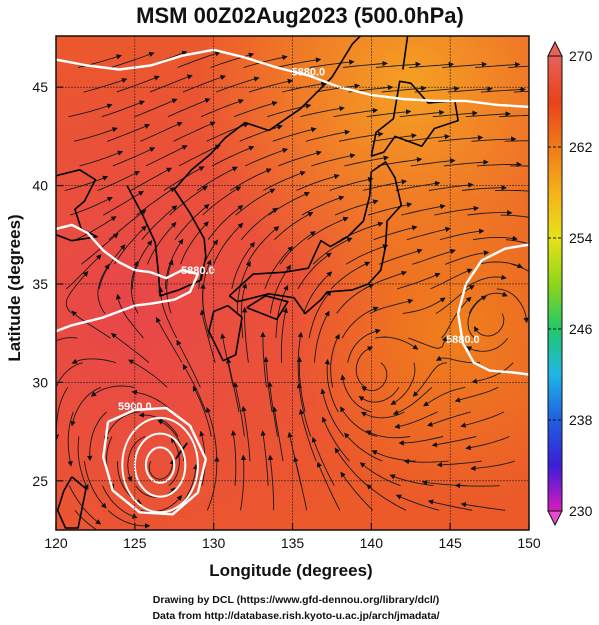 Image resolution: width=599 pixels, height=625 pixels. What do you see at coordinates (47, 284) in the screenshot?
I see `y-axis-ticks: 25 30 35 40 45` at bounding box center [47, 284].